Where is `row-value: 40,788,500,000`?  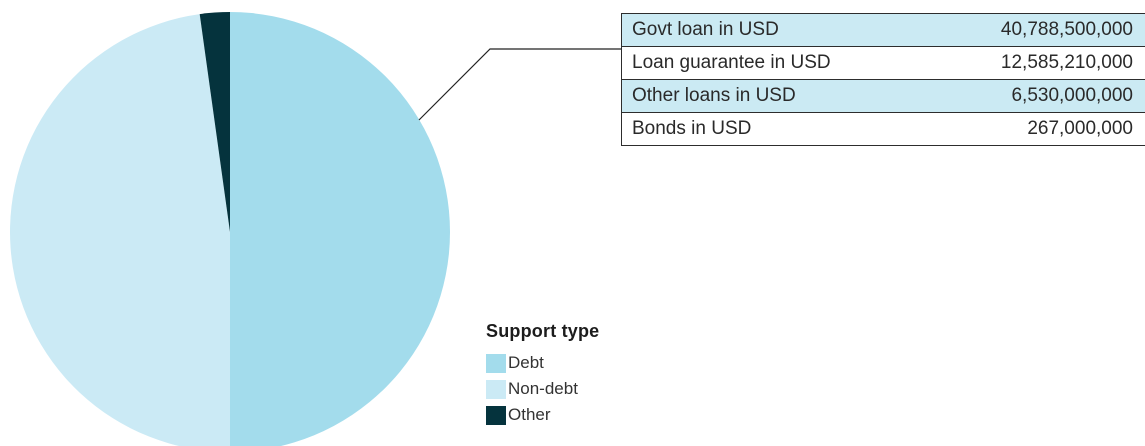
row-value: 40,788,500,000 is located at coordinates (1037, 30).